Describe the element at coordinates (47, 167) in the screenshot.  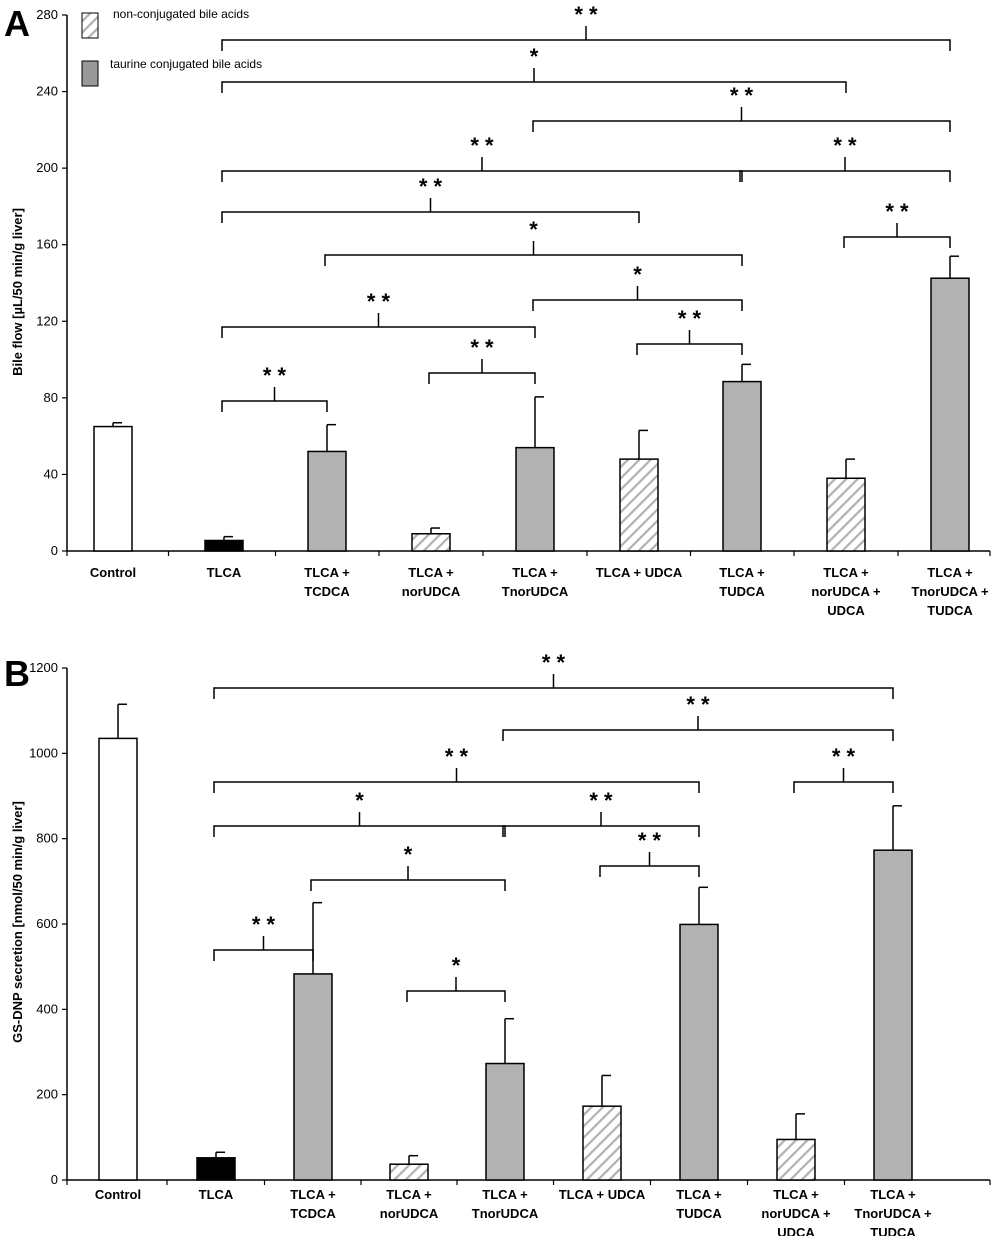
I see `panel-a-y-tick-label: 200` at that location.